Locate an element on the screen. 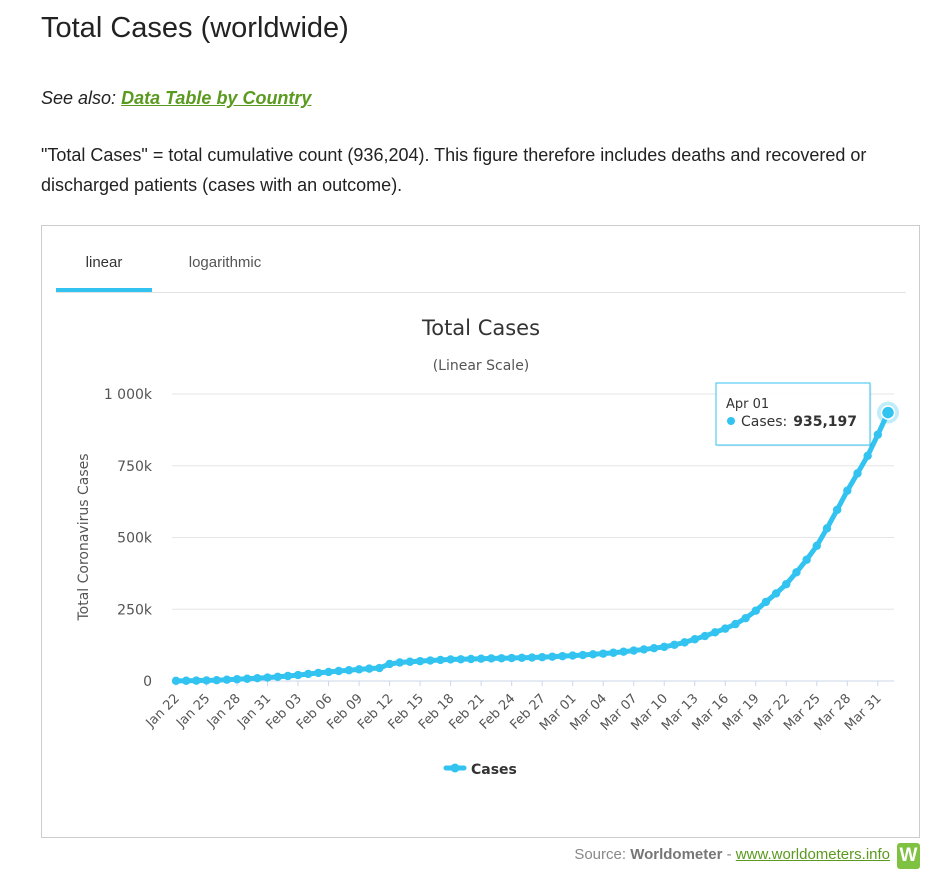 This screenshot has width=945, height=883. x-tick-label: Jan 22 is located at coordinates (163, 711).